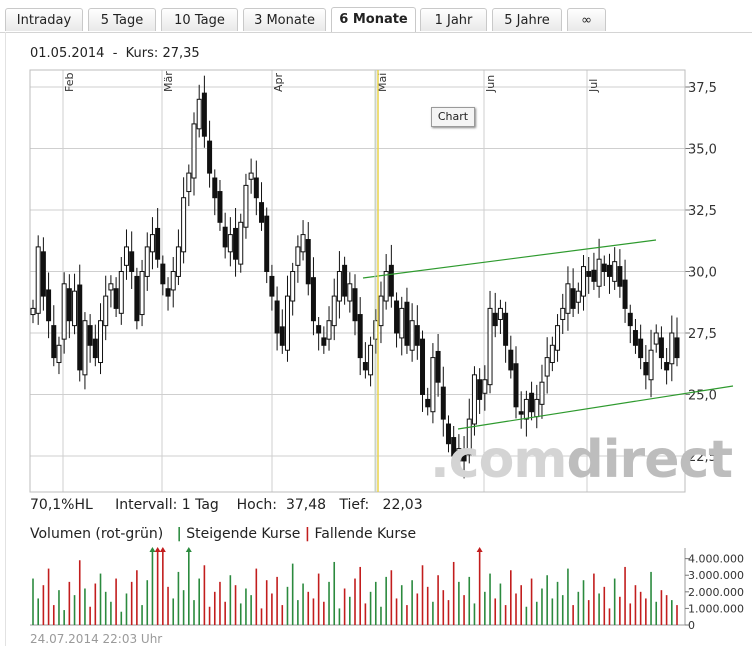  I want to click on month-label: Mai, so click(382, 82).